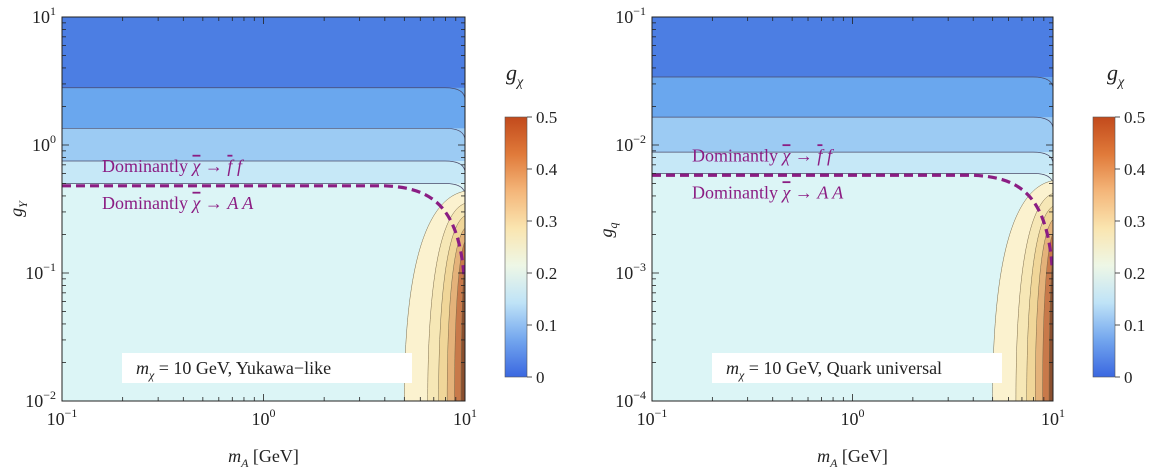  I want to click on y-tick-label: 10⁻³, so click(630, 271).